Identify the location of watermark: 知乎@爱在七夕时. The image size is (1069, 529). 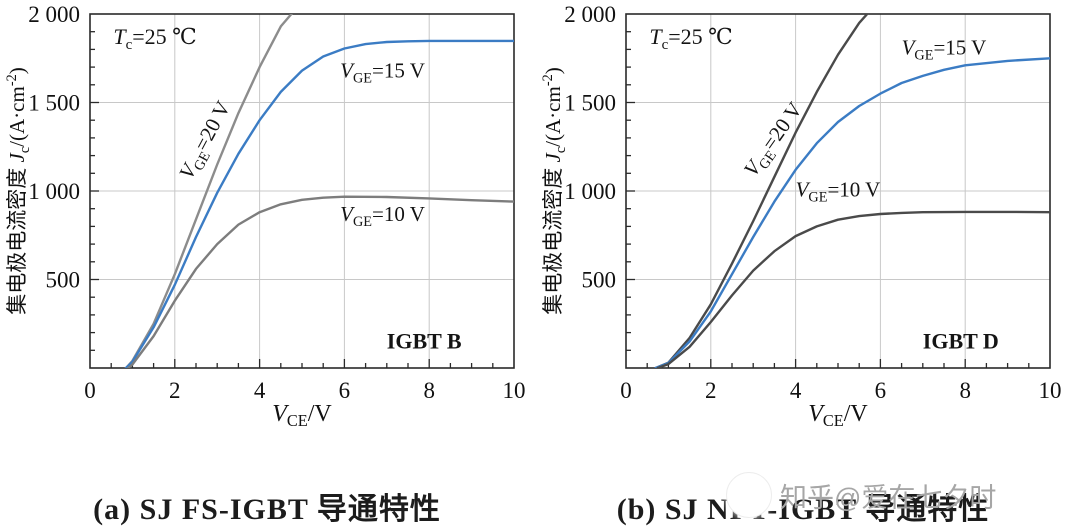
(861, 495).